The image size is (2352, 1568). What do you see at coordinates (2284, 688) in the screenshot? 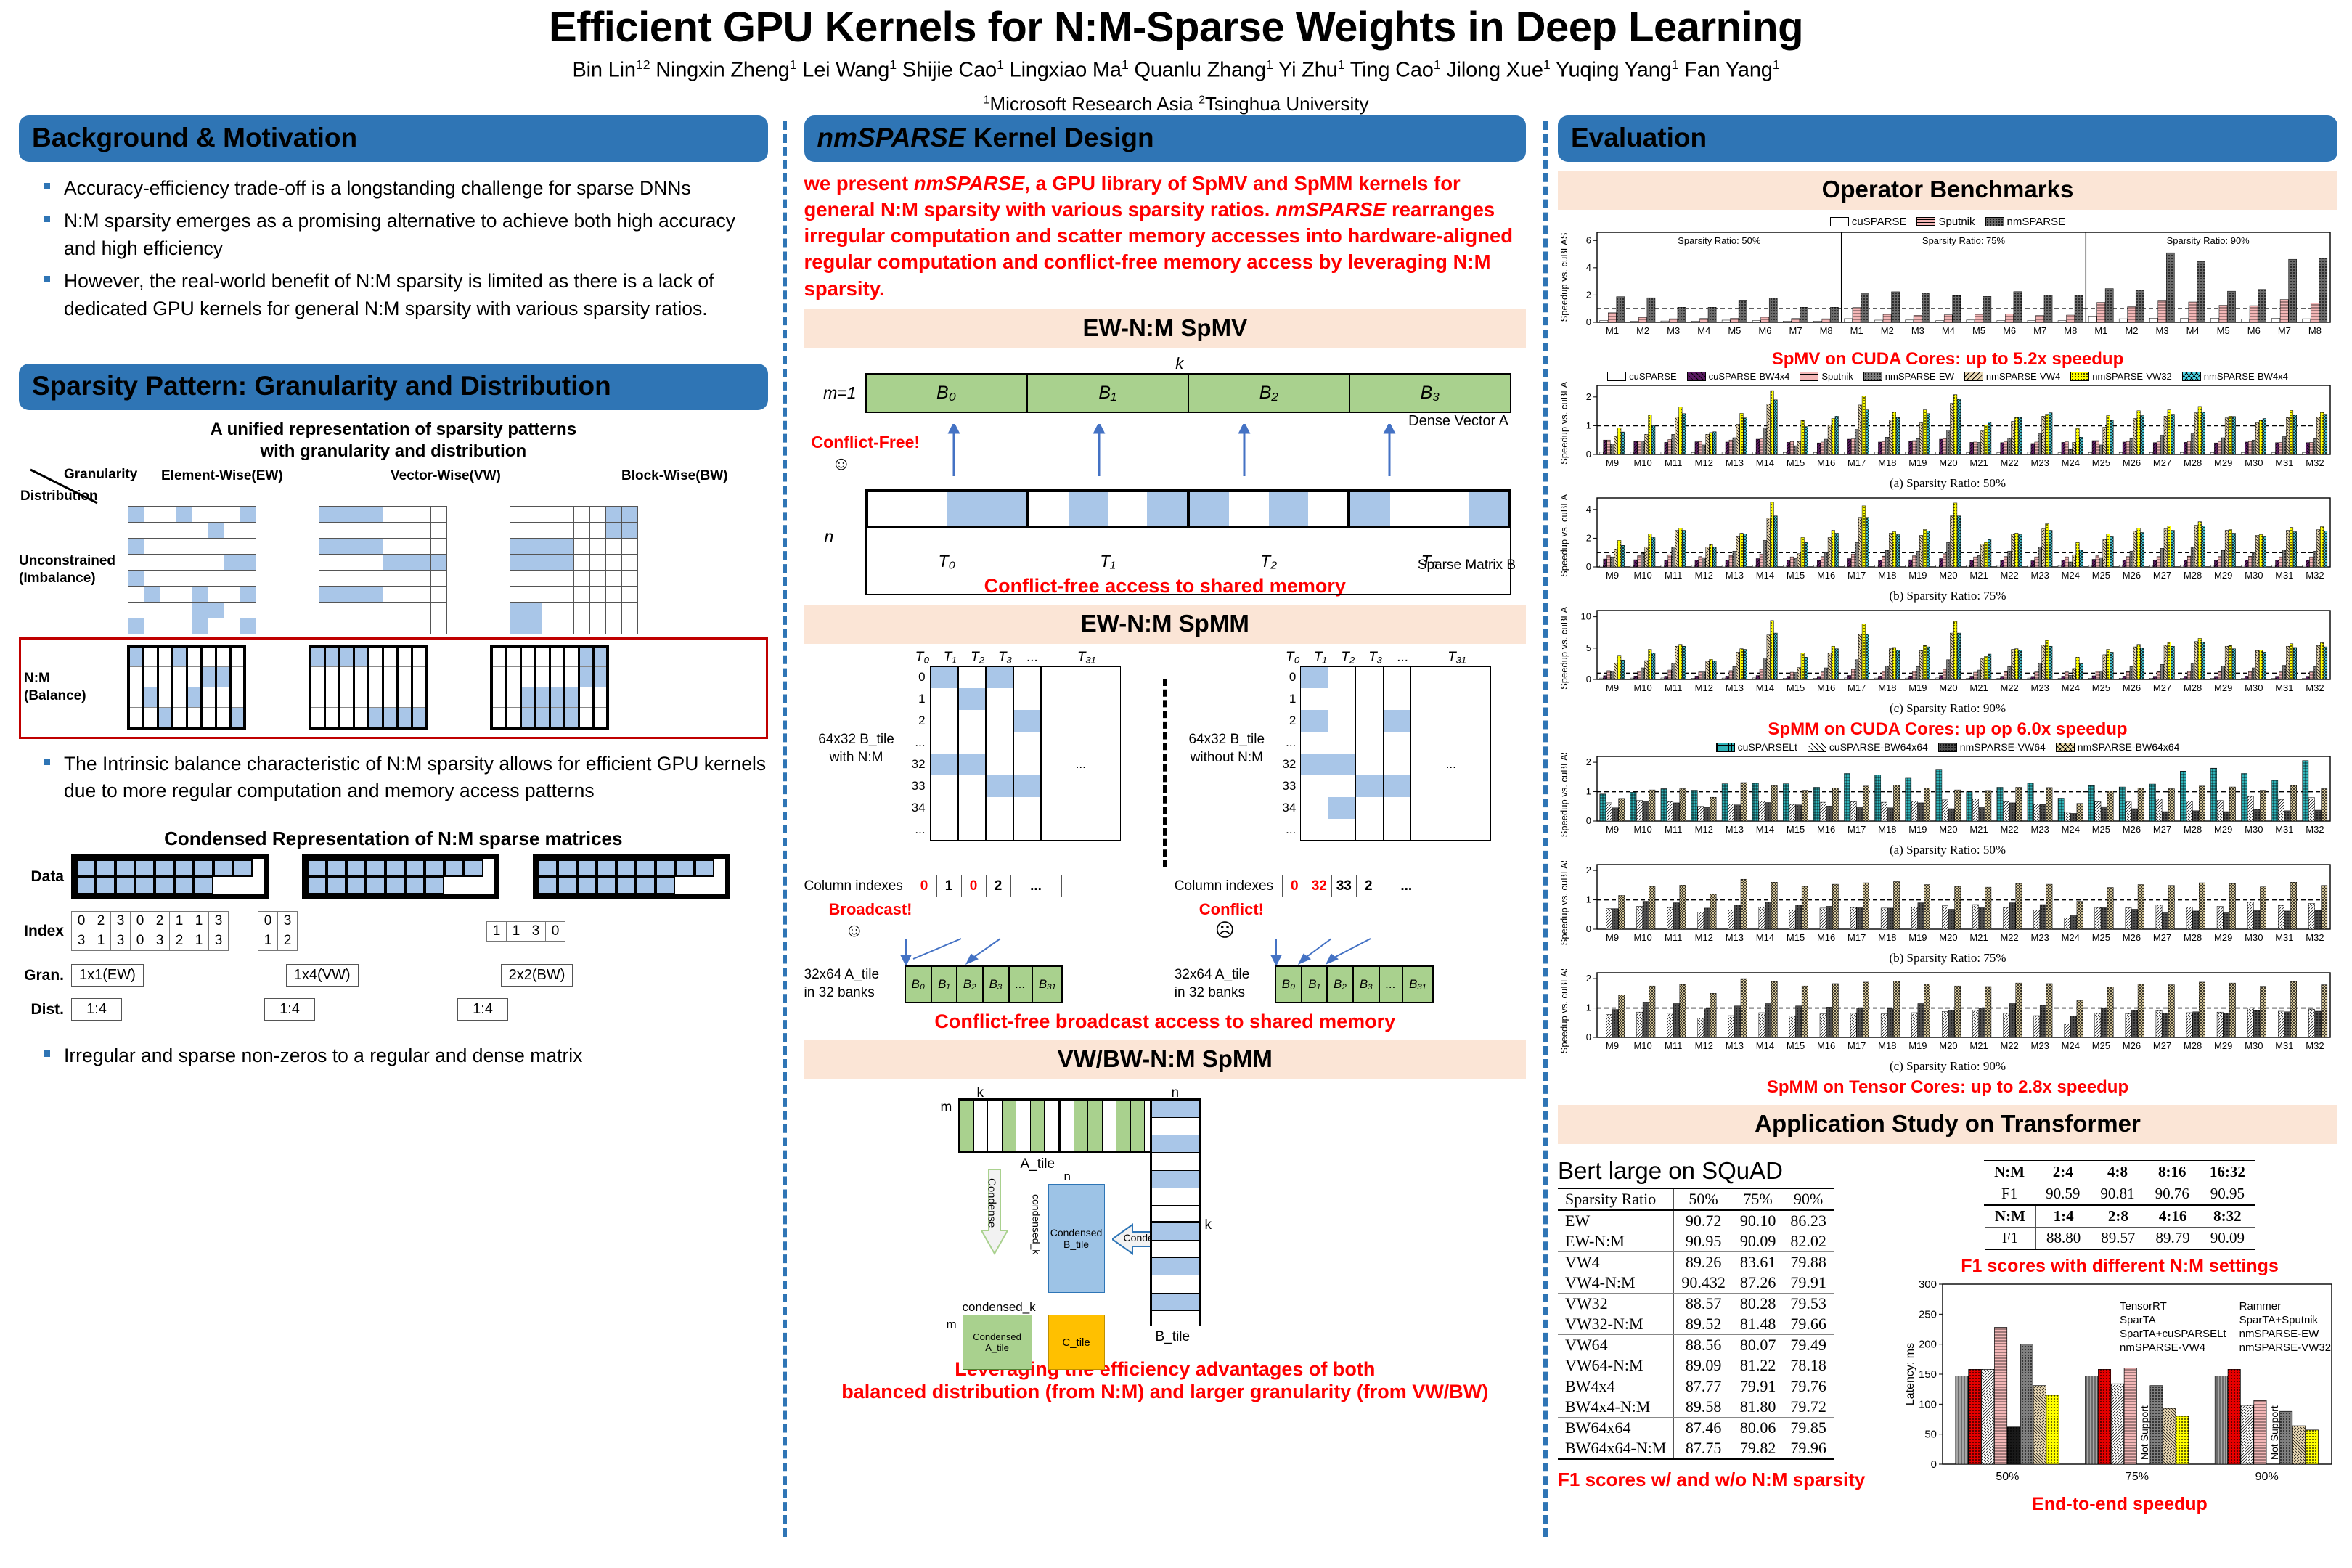
I see `x-tick-label: M31` at bounding box center [2284, 688].